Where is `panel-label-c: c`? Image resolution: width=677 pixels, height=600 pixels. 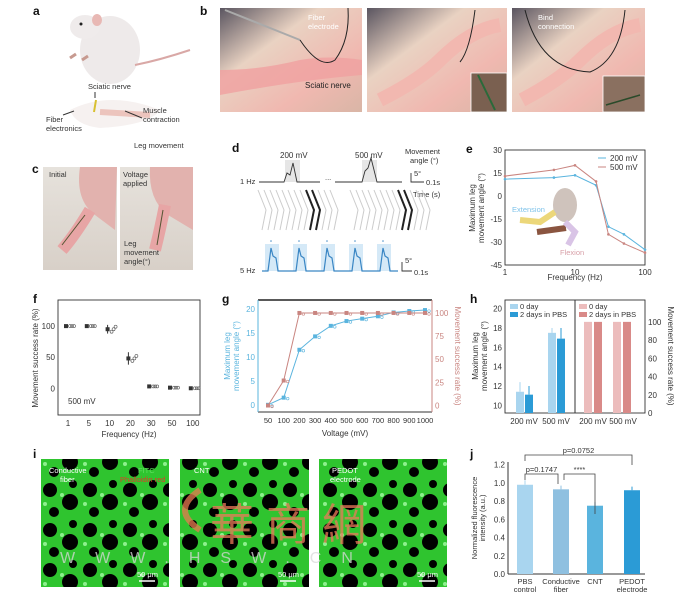 panel-label-c: c is located at coordinates (35, 169).